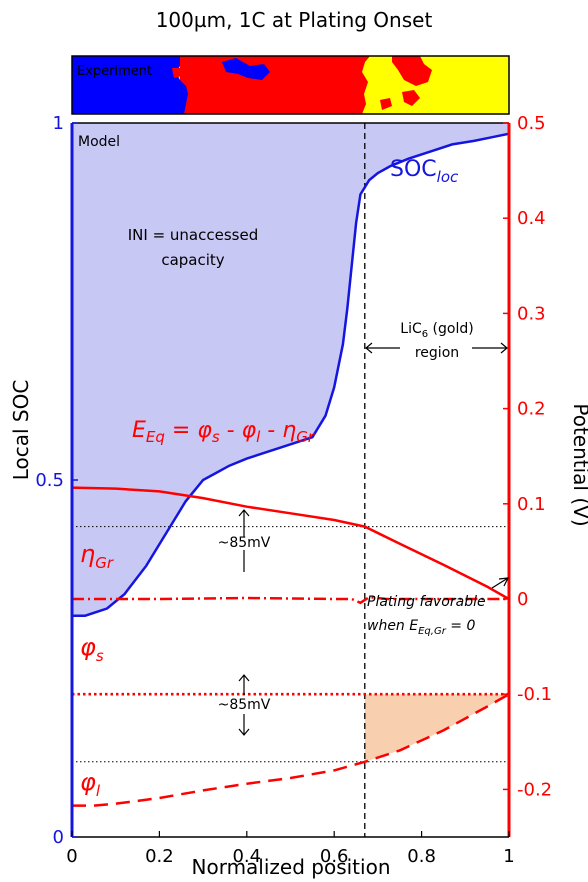 This screenshot has width=588, height=882. Describe the element at coordinates (181, 430) in the screenshot. I see `eq-equals: =` at that location.